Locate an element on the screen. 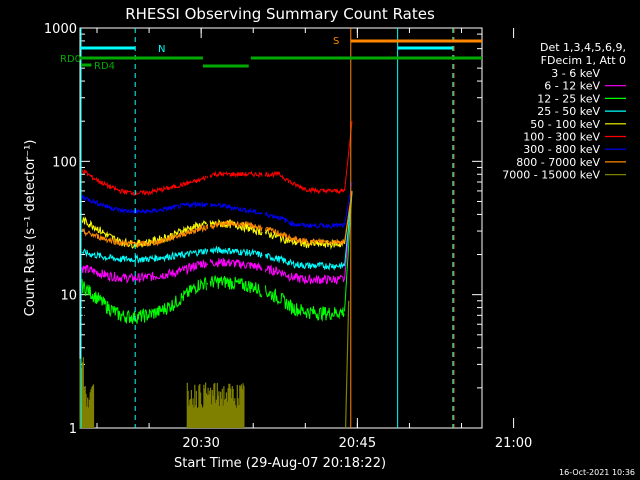 The width and height of the screenshot is (640, 480). x-tick-label: 20:30 is located at coordinates (200, 443).